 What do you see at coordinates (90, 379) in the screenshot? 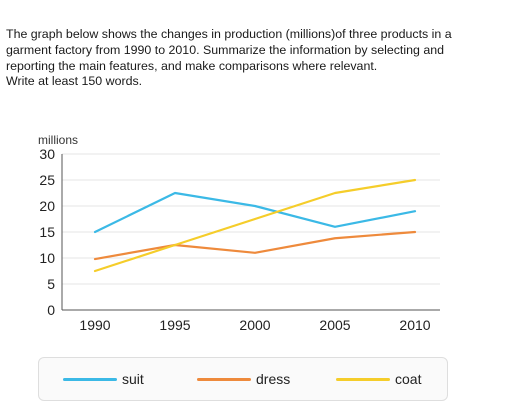
I see `legend-swatch-suit` at bounding box center [90, 379].